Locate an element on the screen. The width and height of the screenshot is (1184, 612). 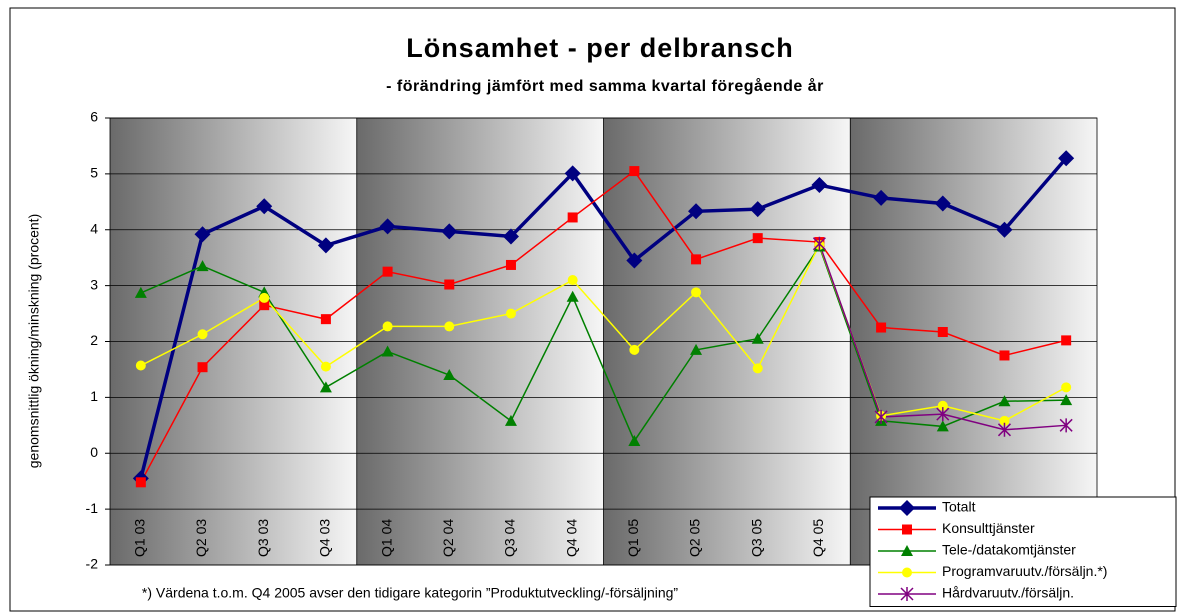
x-tick-label: Q1 03 is located at coordinates (140, 538).